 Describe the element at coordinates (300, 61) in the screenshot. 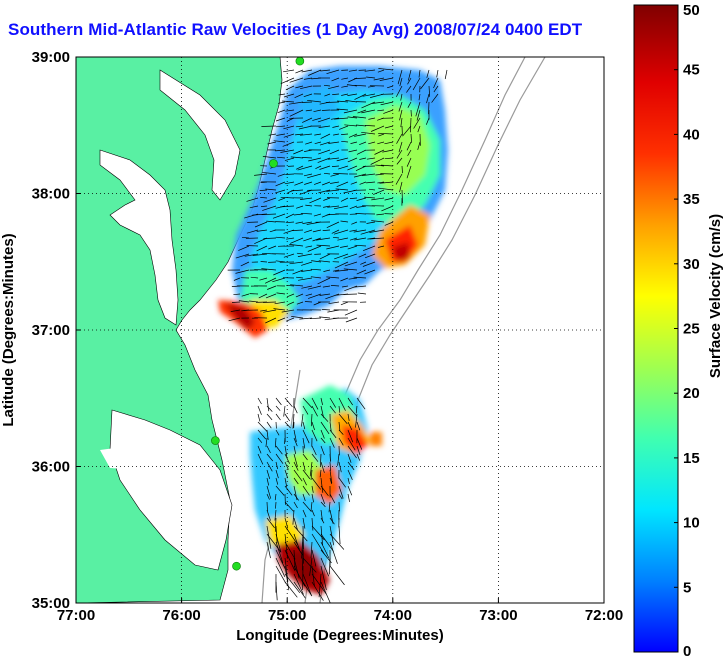

I see `station-marker` at that location.